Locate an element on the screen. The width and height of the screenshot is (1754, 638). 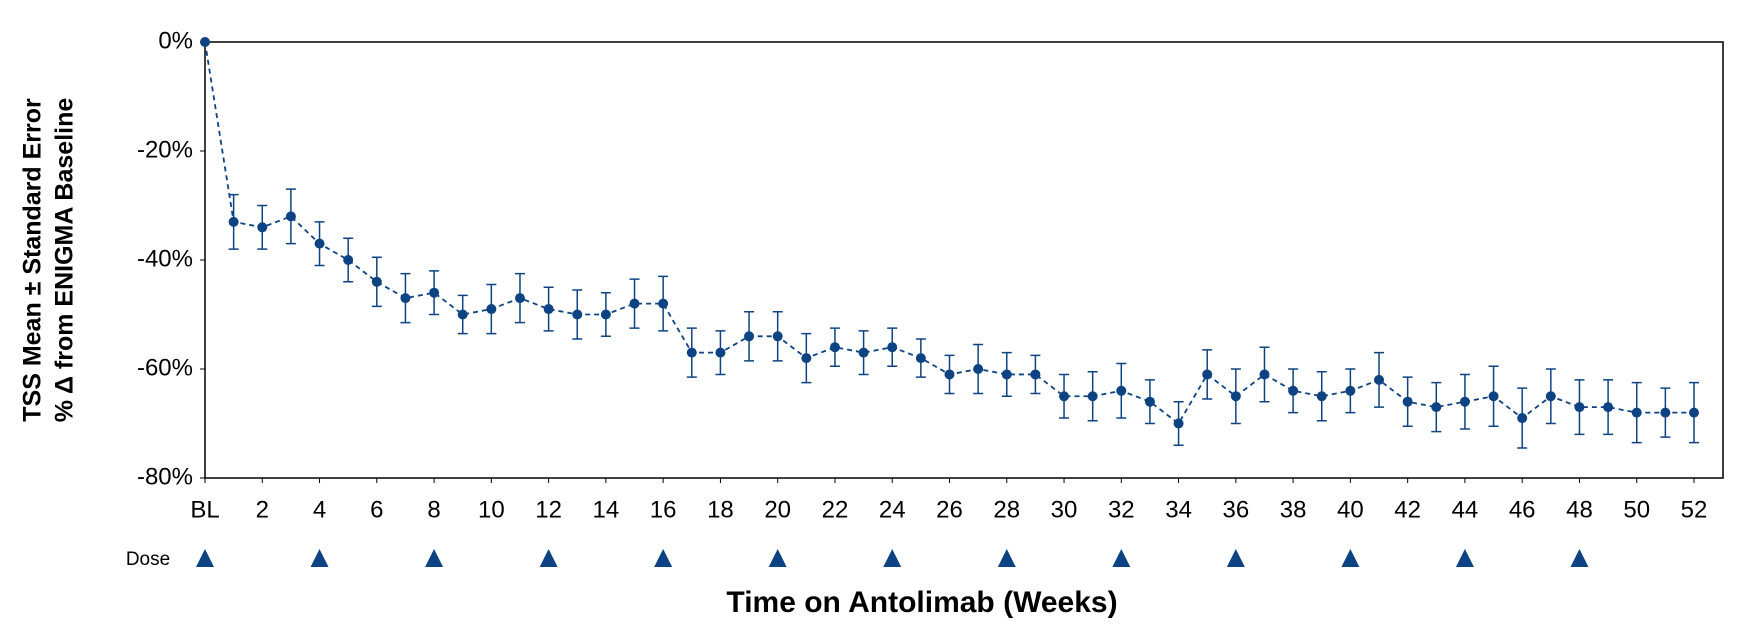
x-tick-label: 48 is located at coordinates (1579, 509).